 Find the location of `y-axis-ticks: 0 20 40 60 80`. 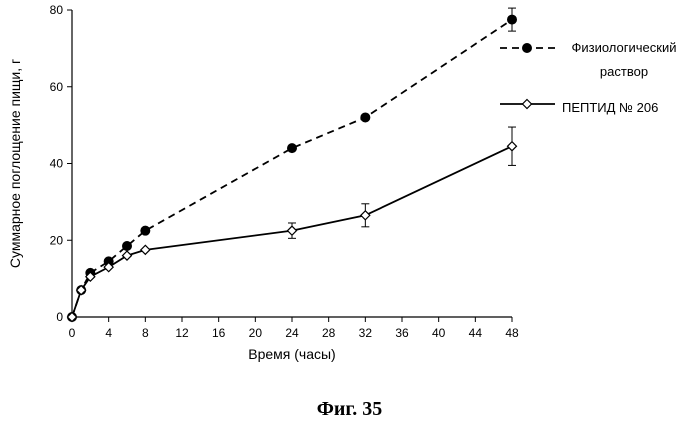

y-axis-ticks: 0 20 40 60 80 is located at coordinates (61, 163).